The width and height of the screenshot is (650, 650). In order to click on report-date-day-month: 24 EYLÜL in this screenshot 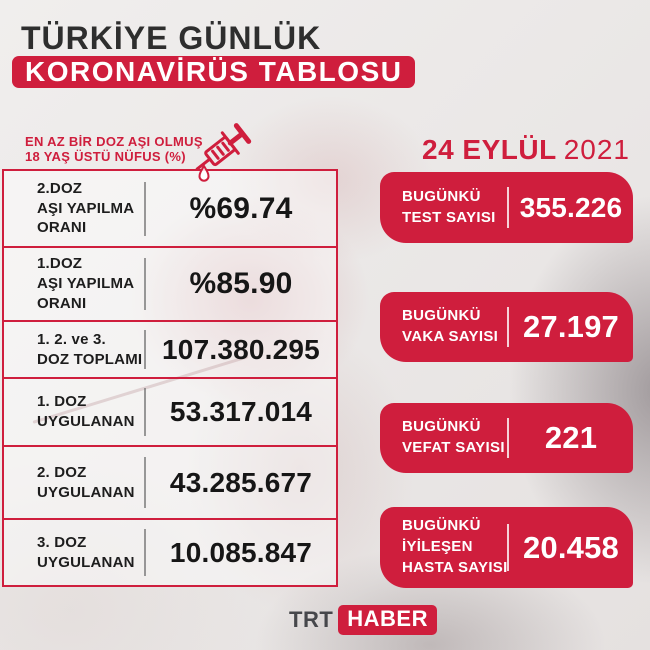, I will do `click(489, 149)`.